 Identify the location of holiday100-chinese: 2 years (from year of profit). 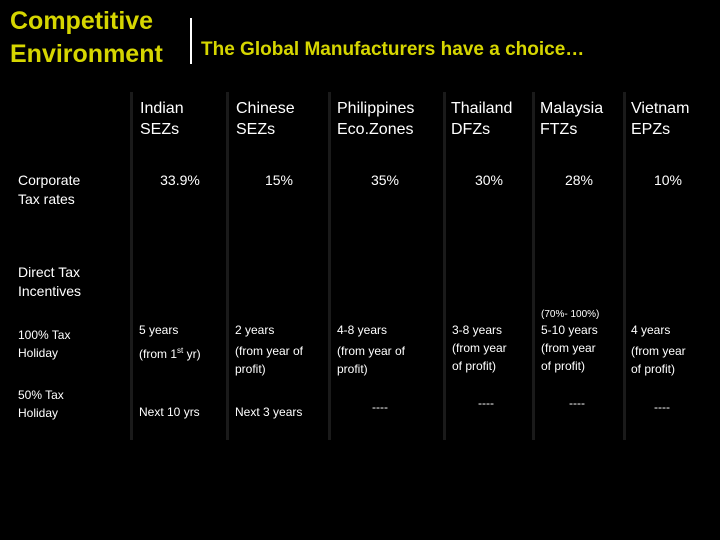
(269, 349).